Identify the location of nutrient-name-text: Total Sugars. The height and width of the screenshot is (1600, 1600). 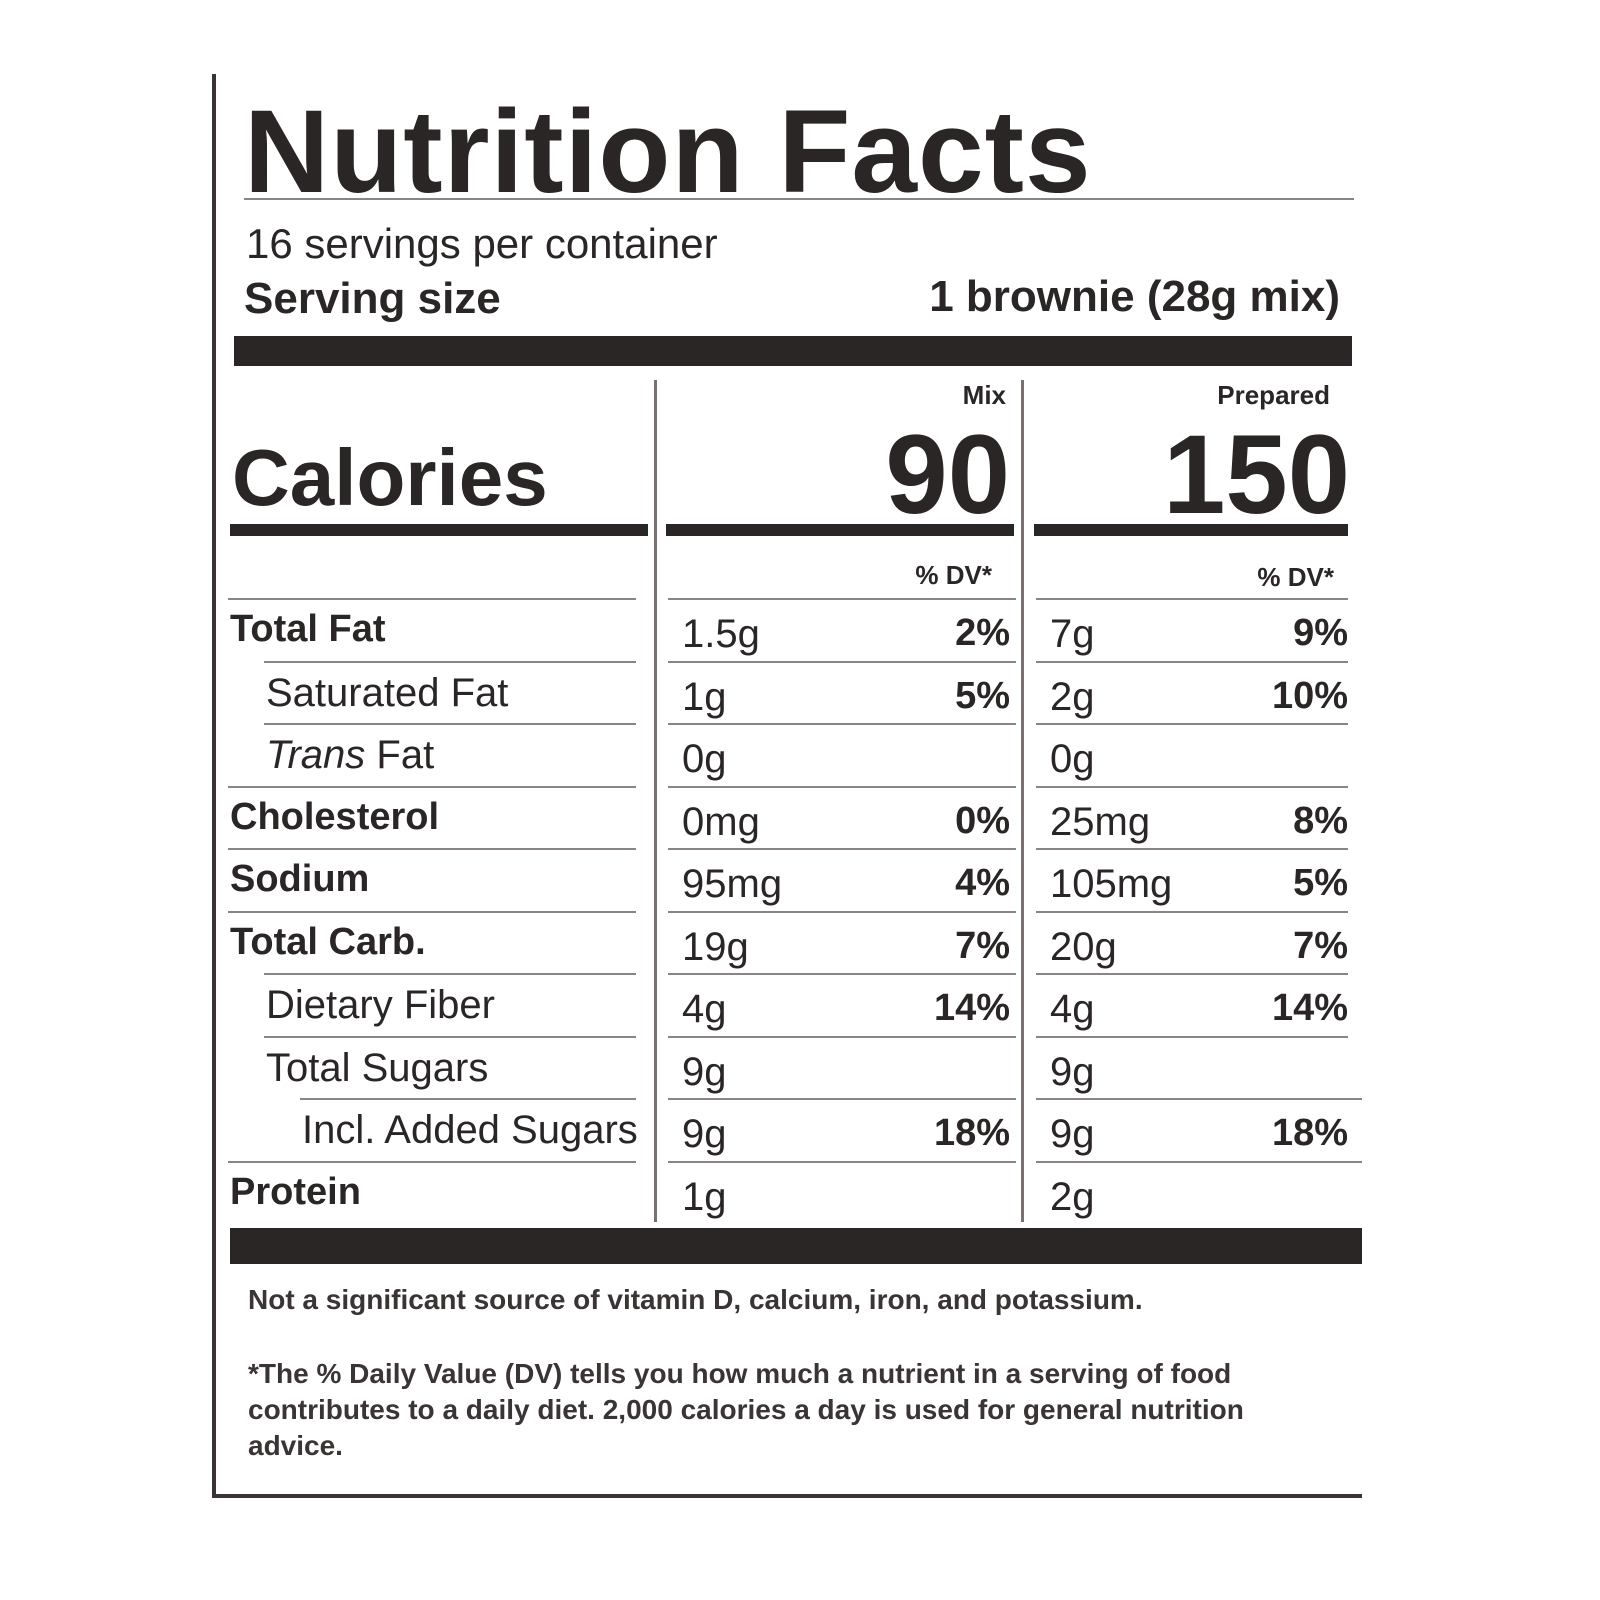
(377, 1067).